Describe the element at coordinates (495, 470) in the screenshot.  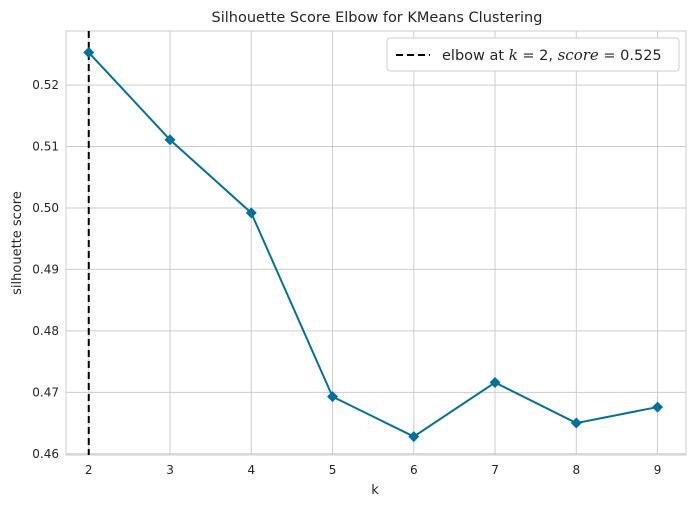
I see `x-tick-label: 7` at that location.